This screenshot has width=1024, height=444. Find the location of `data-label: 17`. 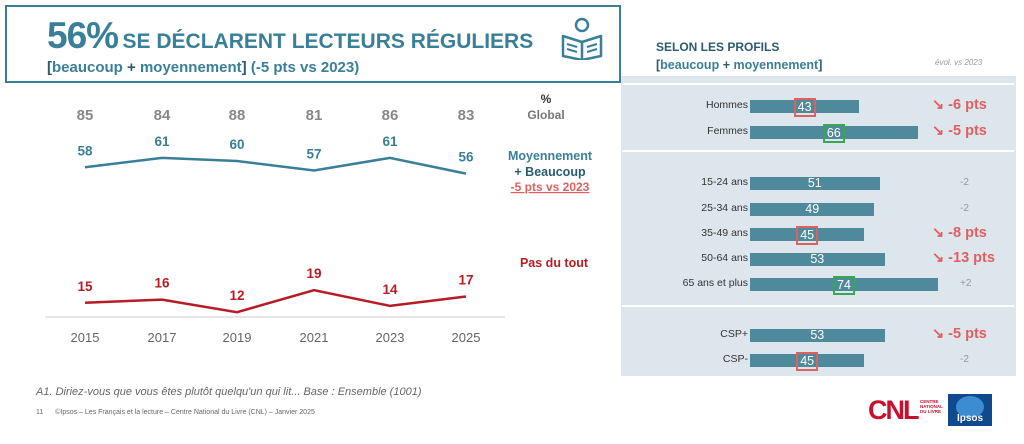

data-label: 17 is located at coordinates (465, 279).